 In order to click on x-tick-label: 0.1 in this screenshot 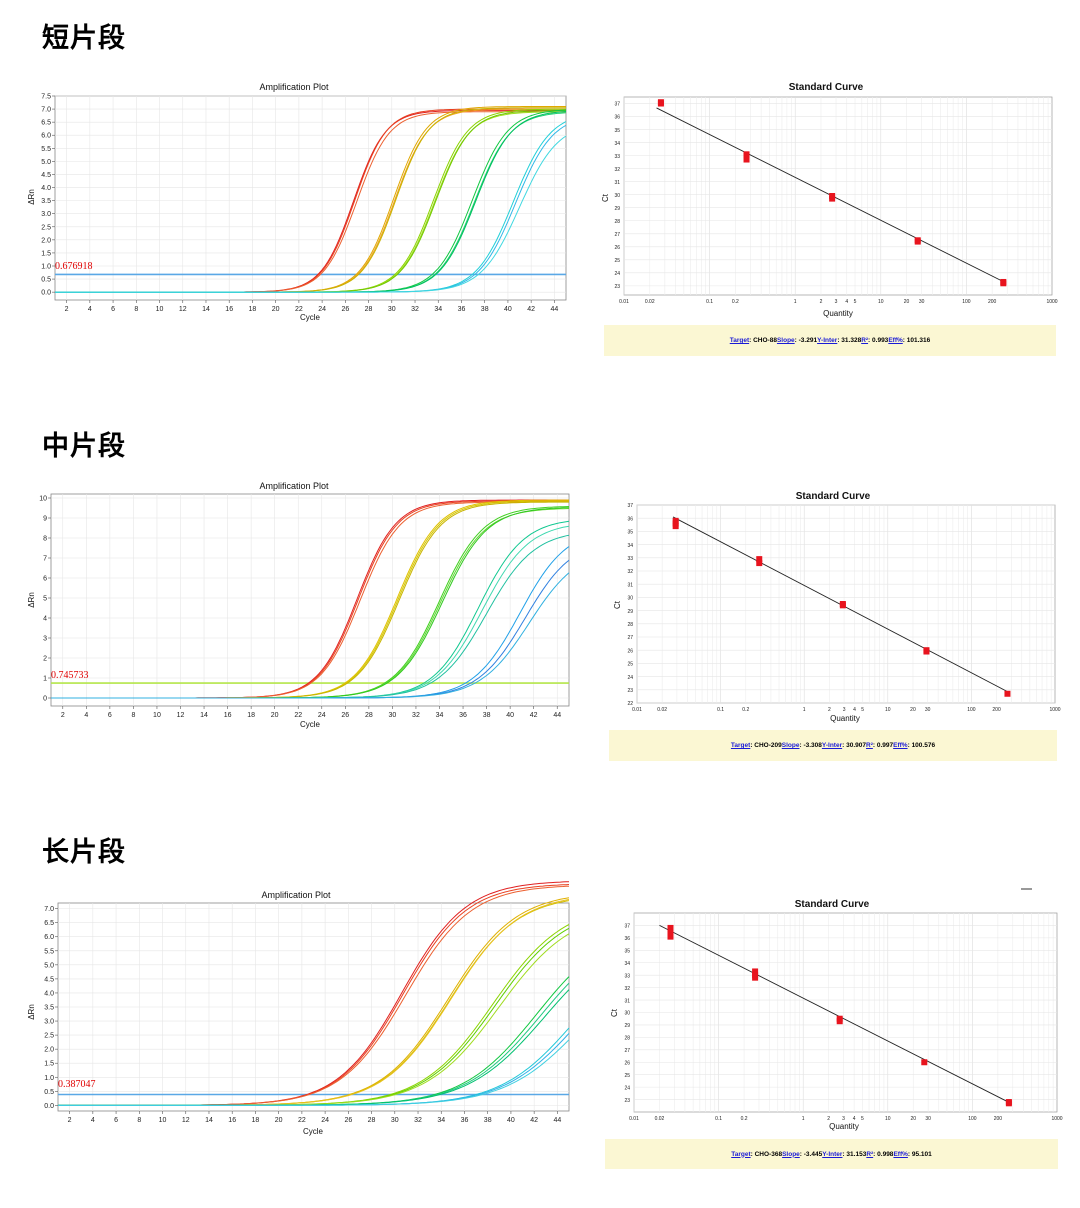, I will do `click(720, 710)`.